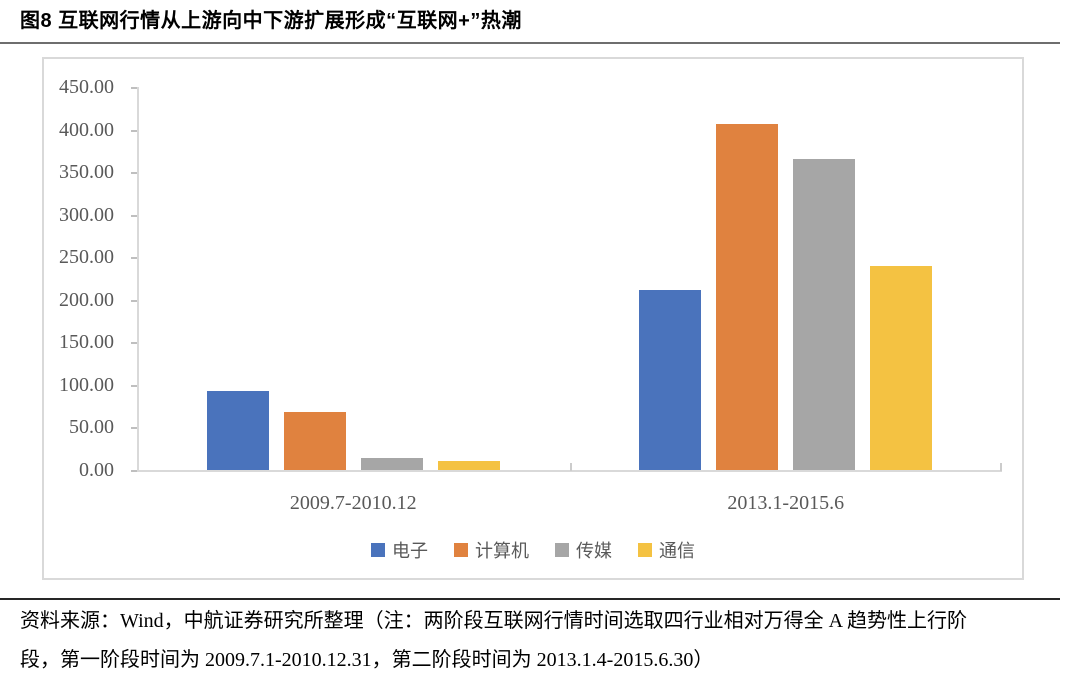 The image size is (1080, 680). I want to click on y-axis-tick-label: 0.00, so click(96, 470).